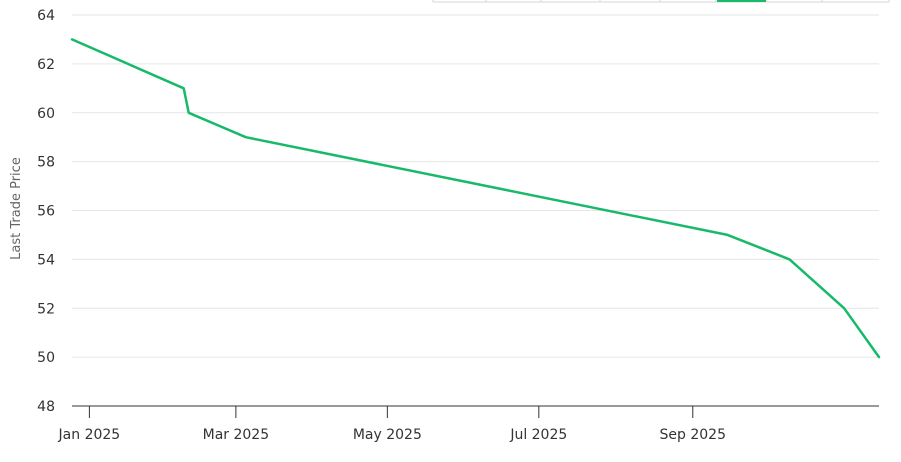 This screenshot has height=462, width=901. Describe the element at coordinates (741, 1) in the screenshot. I see `range-button-active-indicator` at that location.